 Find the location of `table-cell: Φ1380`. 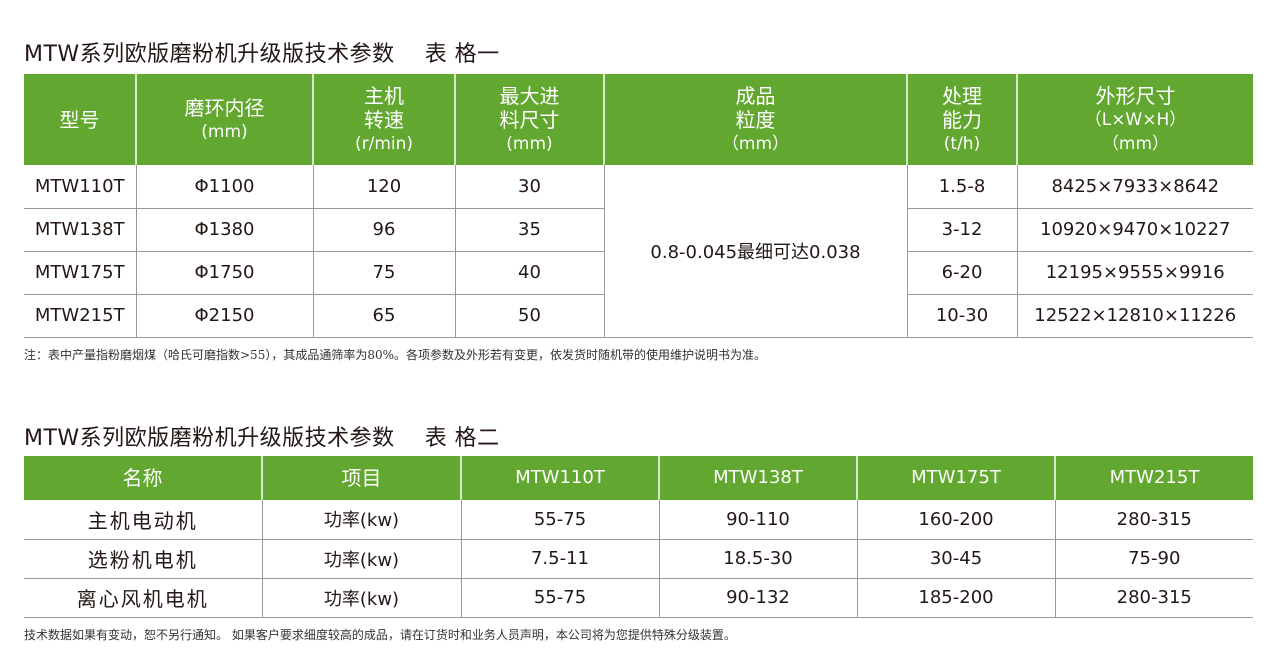

table-cell: Φ1380 is located at coordinates (224, 230).